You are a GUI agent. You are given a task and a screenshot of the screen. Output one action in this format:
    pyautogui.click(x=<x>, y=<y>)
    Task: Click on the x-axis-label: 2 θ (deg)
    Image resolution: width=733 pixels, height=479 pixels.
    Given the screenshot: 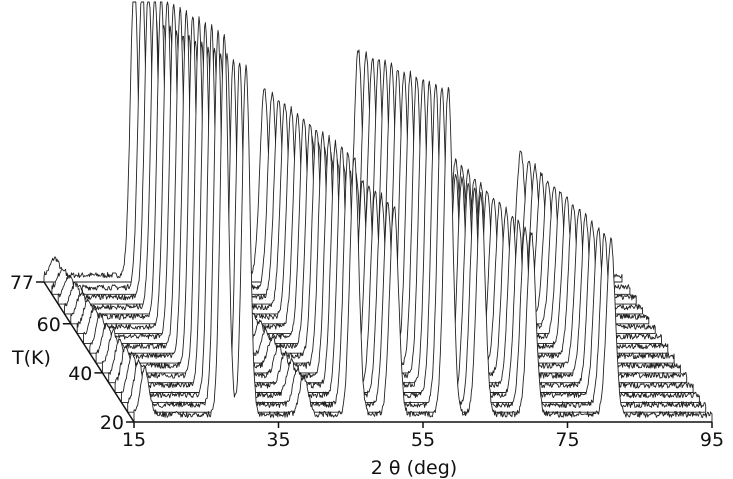 What is the action you would take?
    pyautogui.click(x=414, y=468)
    